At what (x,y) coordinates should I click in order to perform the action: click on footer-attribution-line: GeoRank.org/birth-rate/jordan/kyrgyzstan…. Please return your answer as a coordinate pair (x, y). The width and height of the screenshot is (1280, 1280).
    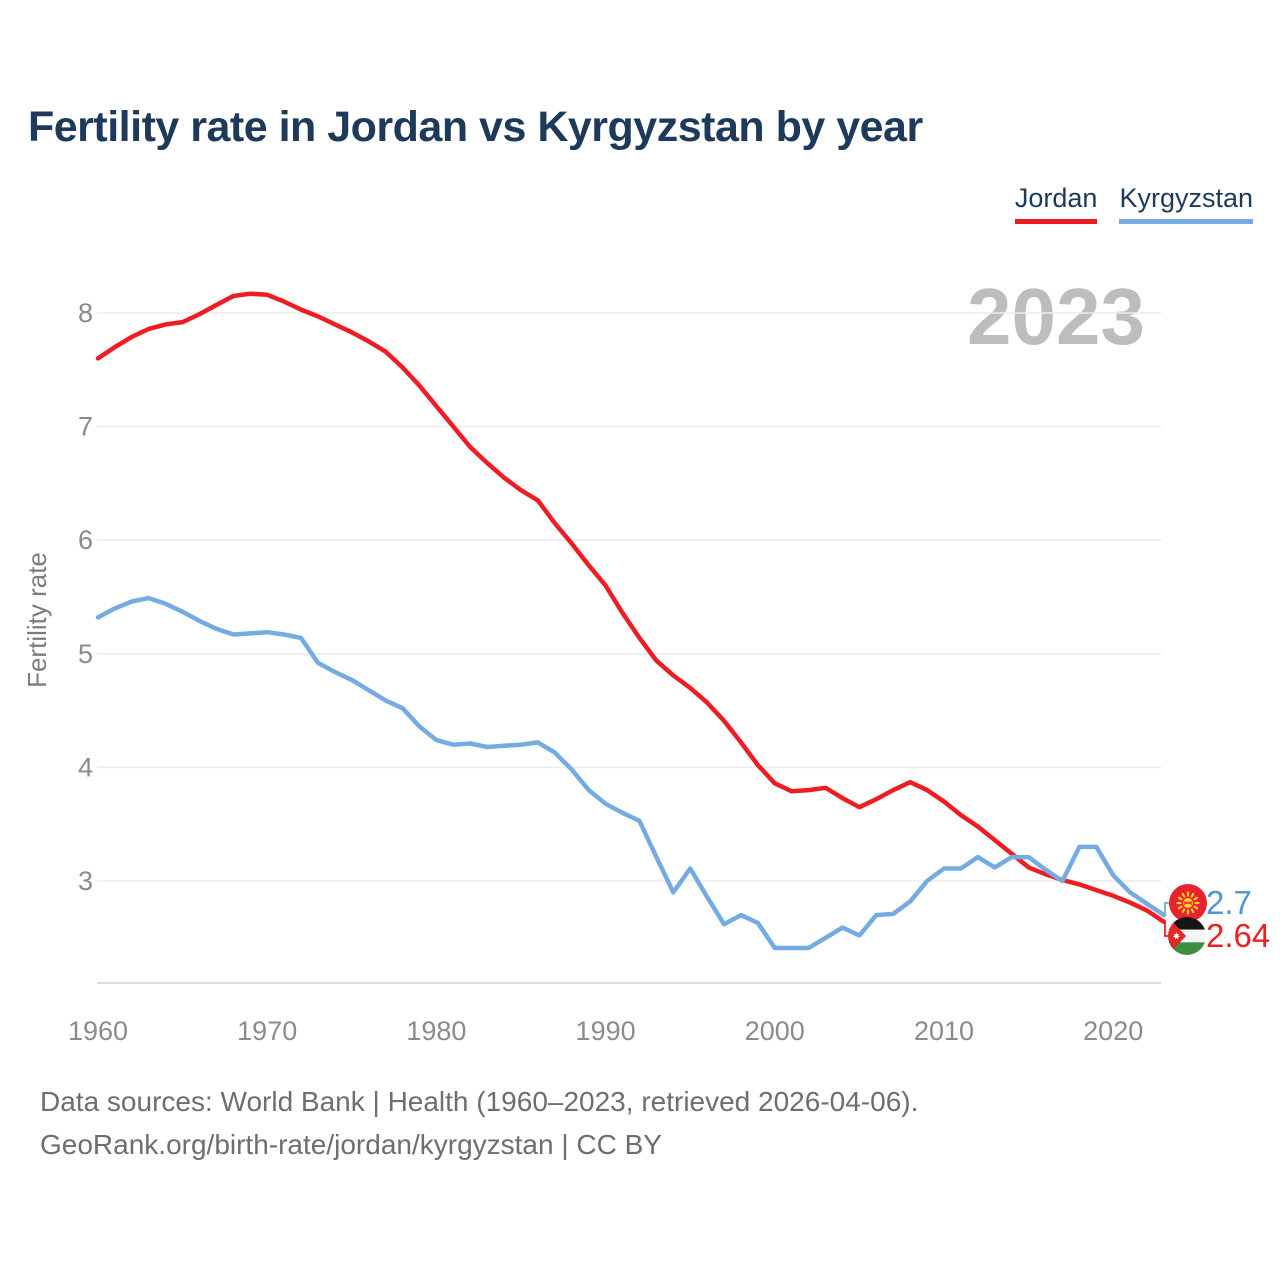
    Looking at the image, I should click on (351, 1144).